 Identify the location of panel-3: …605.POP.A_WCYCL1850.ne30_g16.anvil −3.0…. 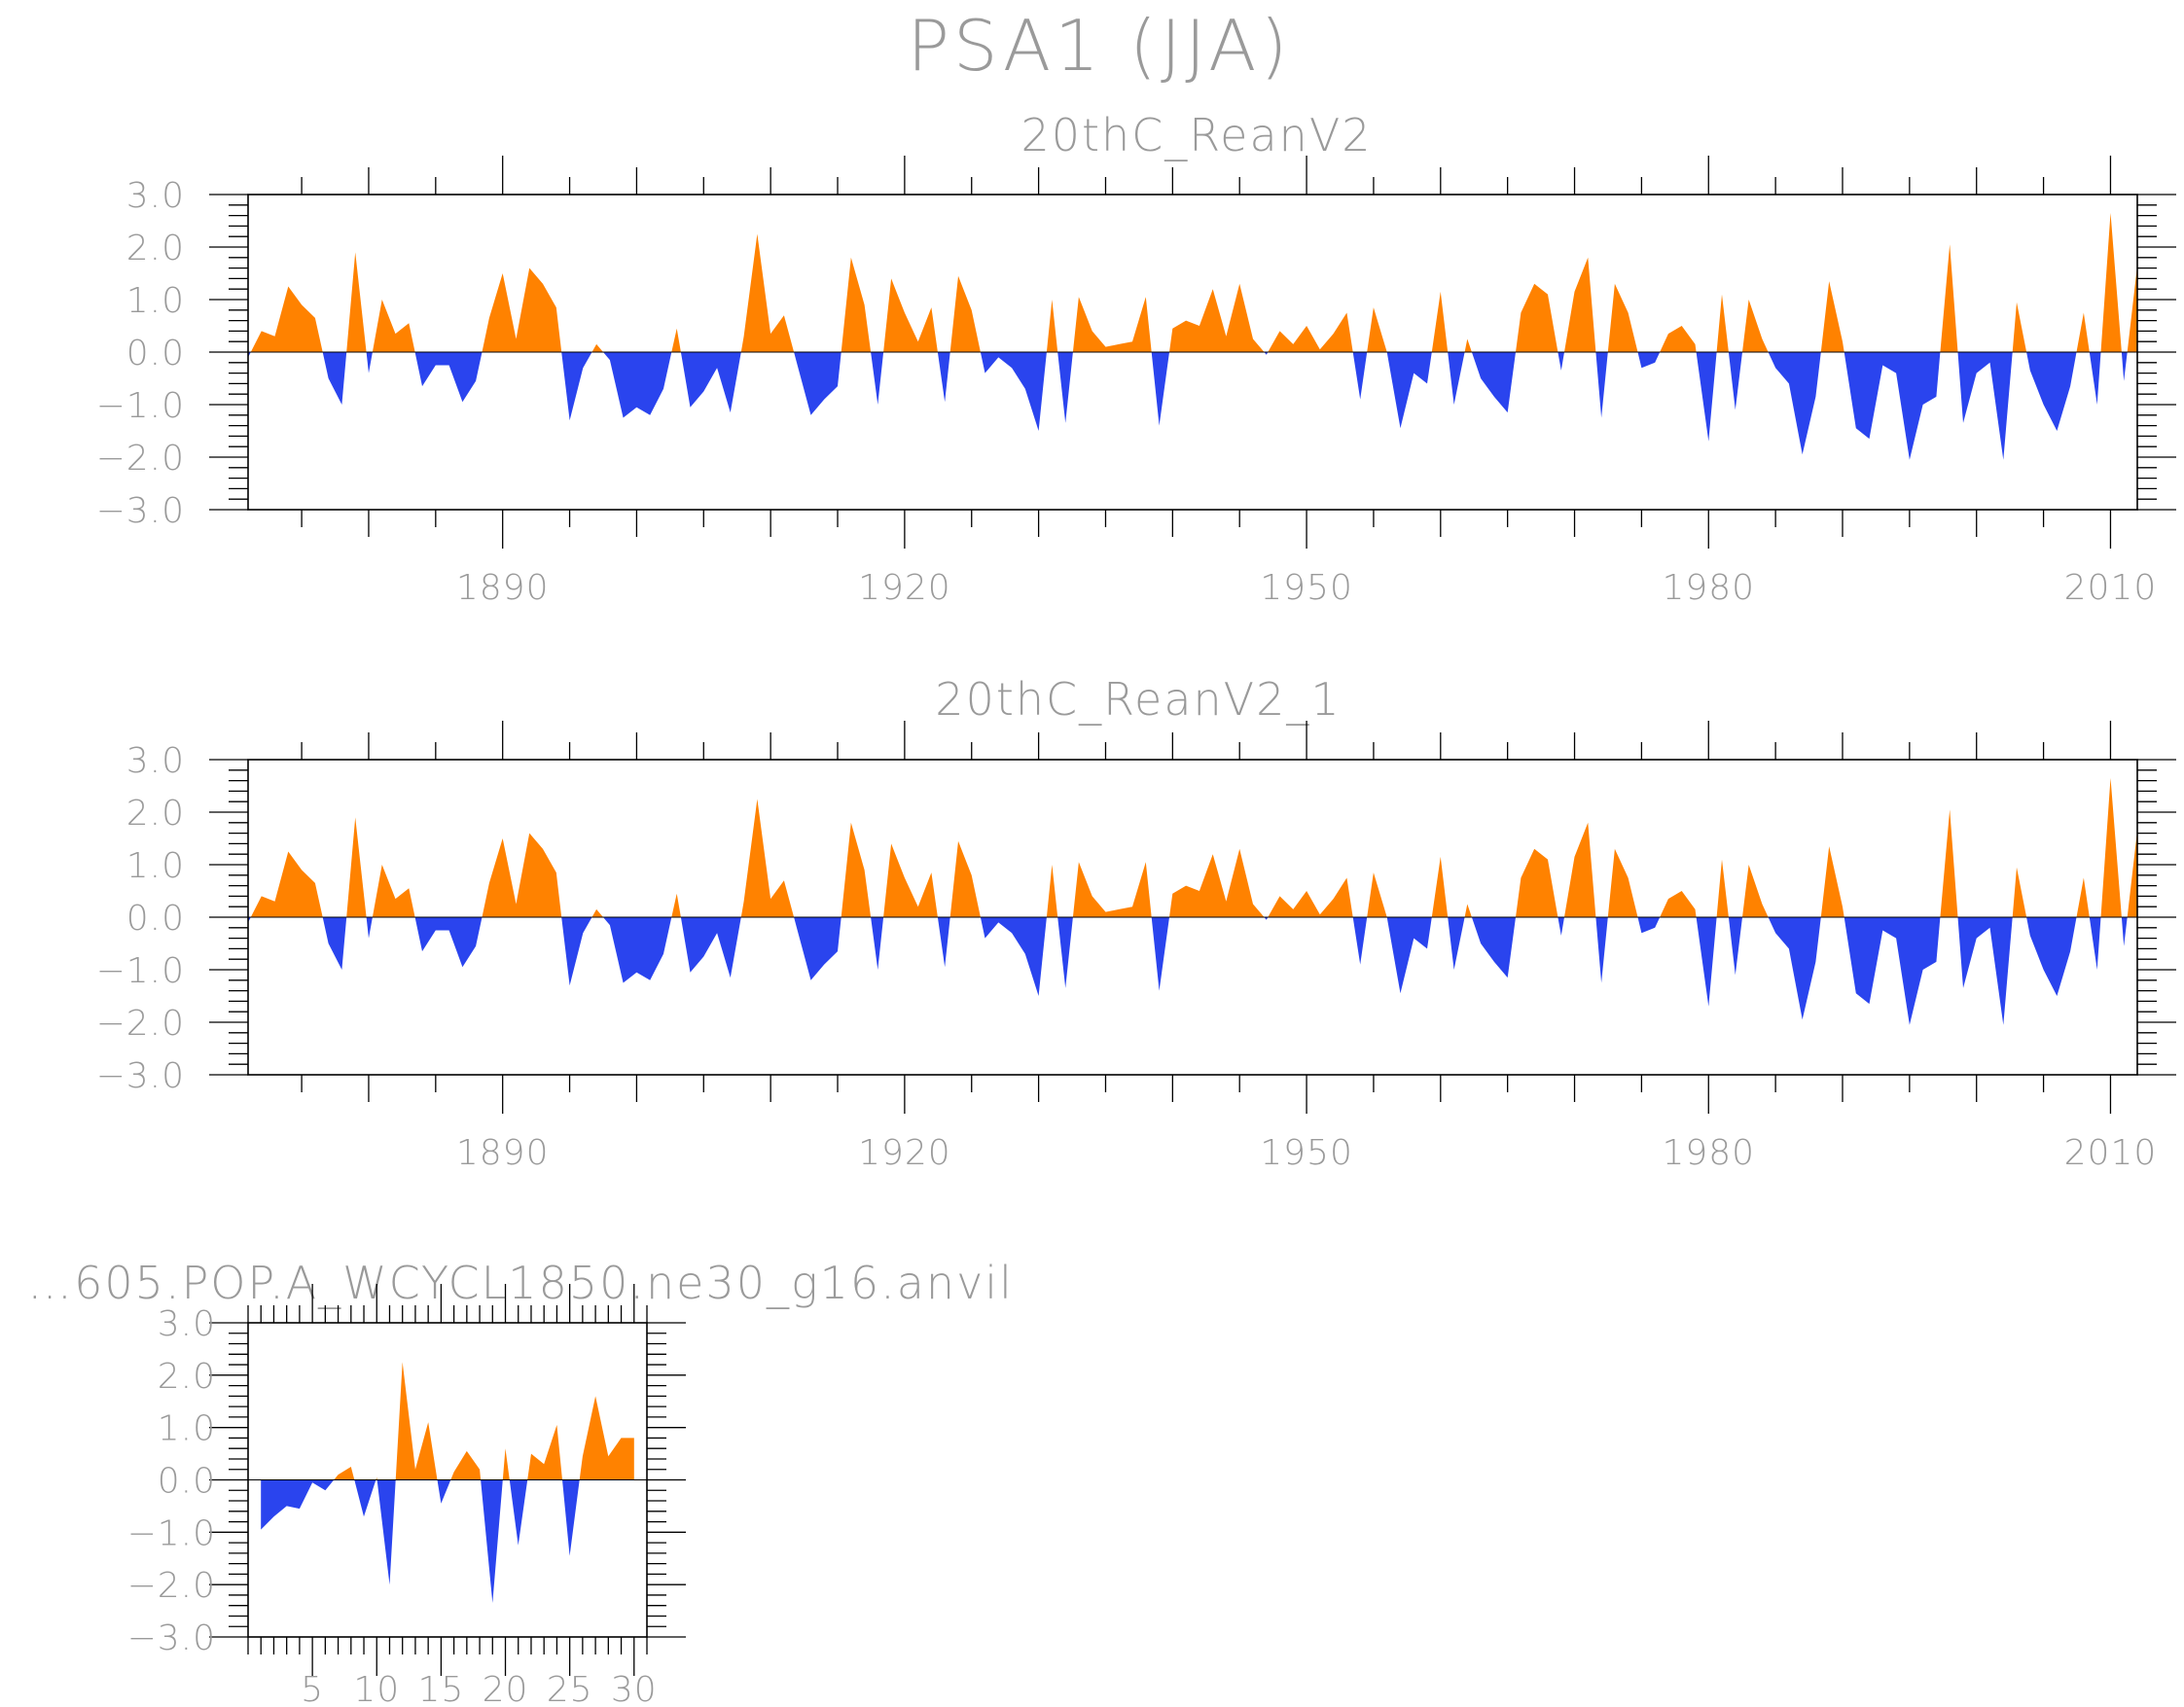
(520, 1482).